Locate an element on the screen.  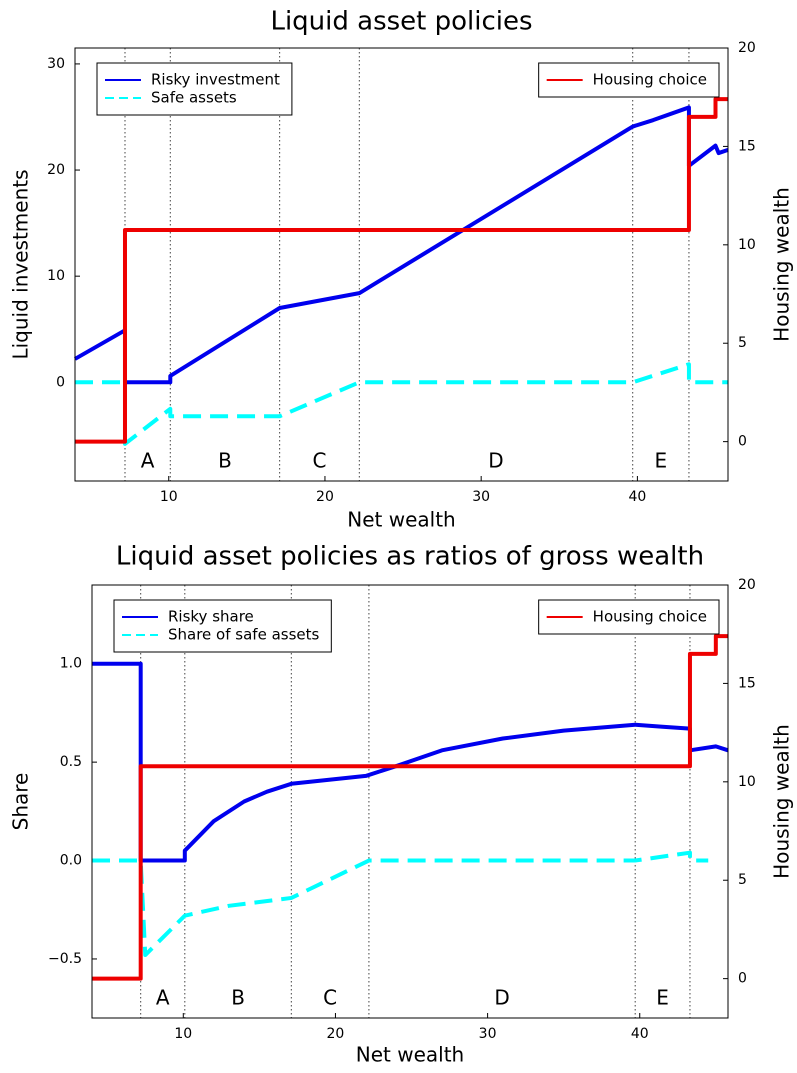
legend-label: Share of safe assets is located at coordinates (243, 635).